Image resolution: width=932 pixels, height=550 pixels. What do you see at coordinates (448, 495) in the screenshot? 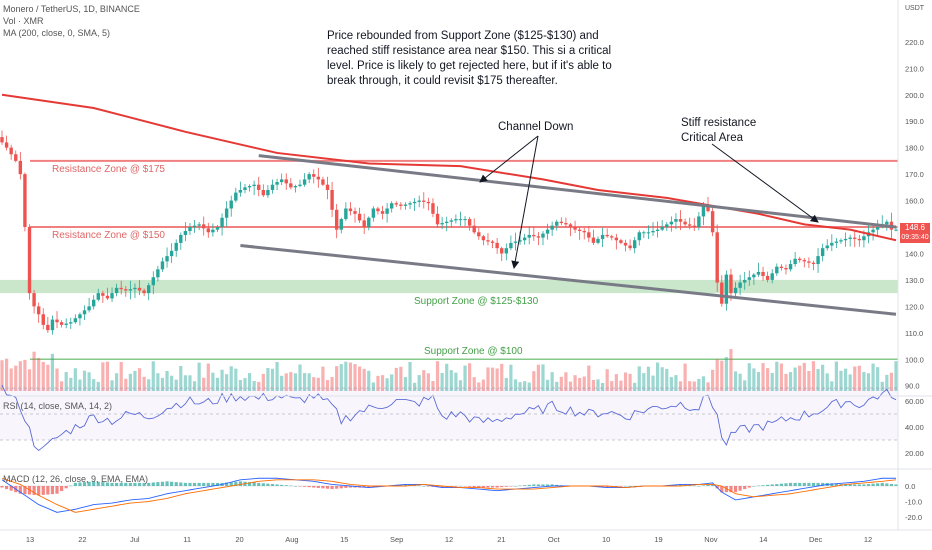
I see `macd-line` at bounding box center [448, 495].